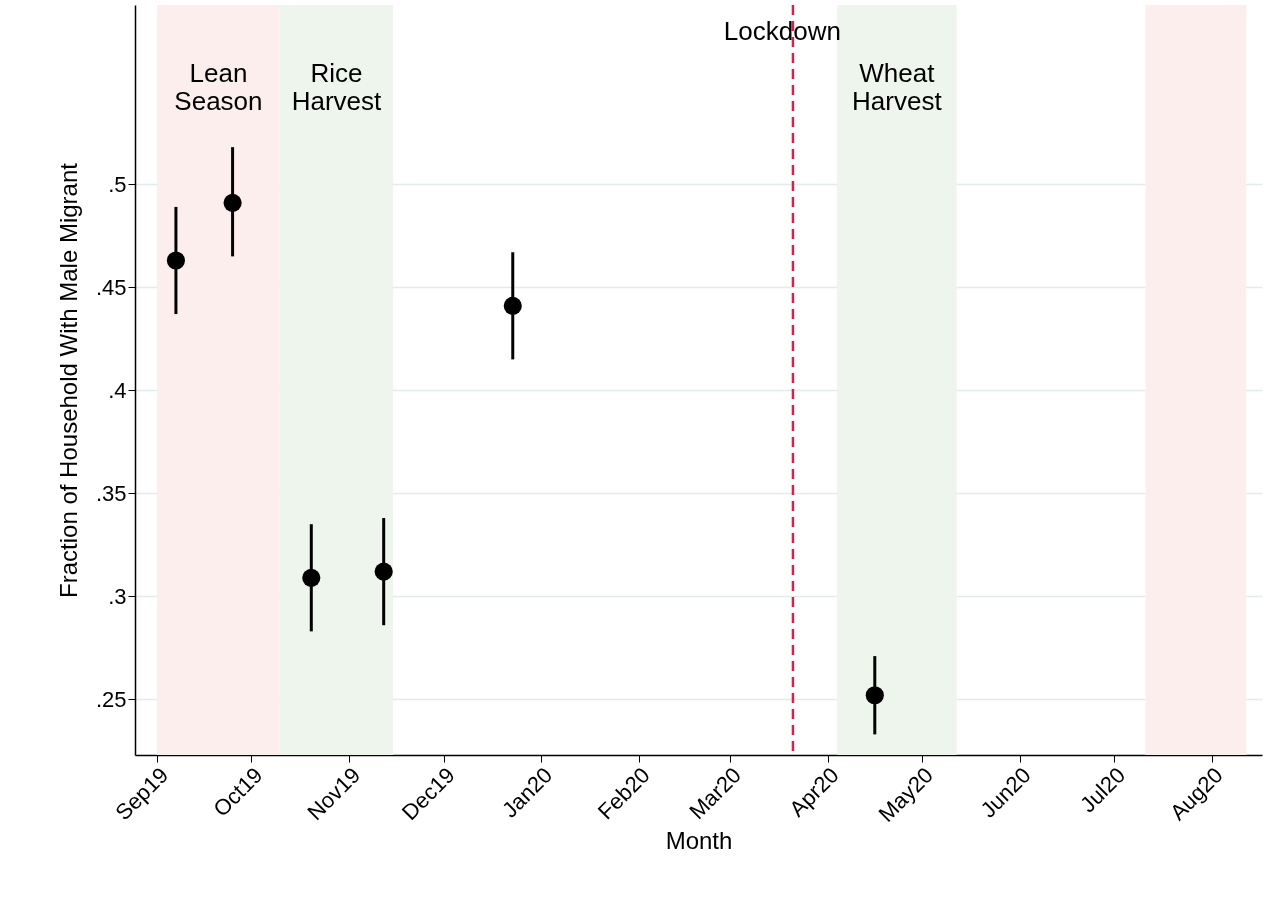 This screenshot has height=901, width=1266. Describe the element at coordinates (111, 699) in the screenshot. I see `y-tick-label: .25` at that location.